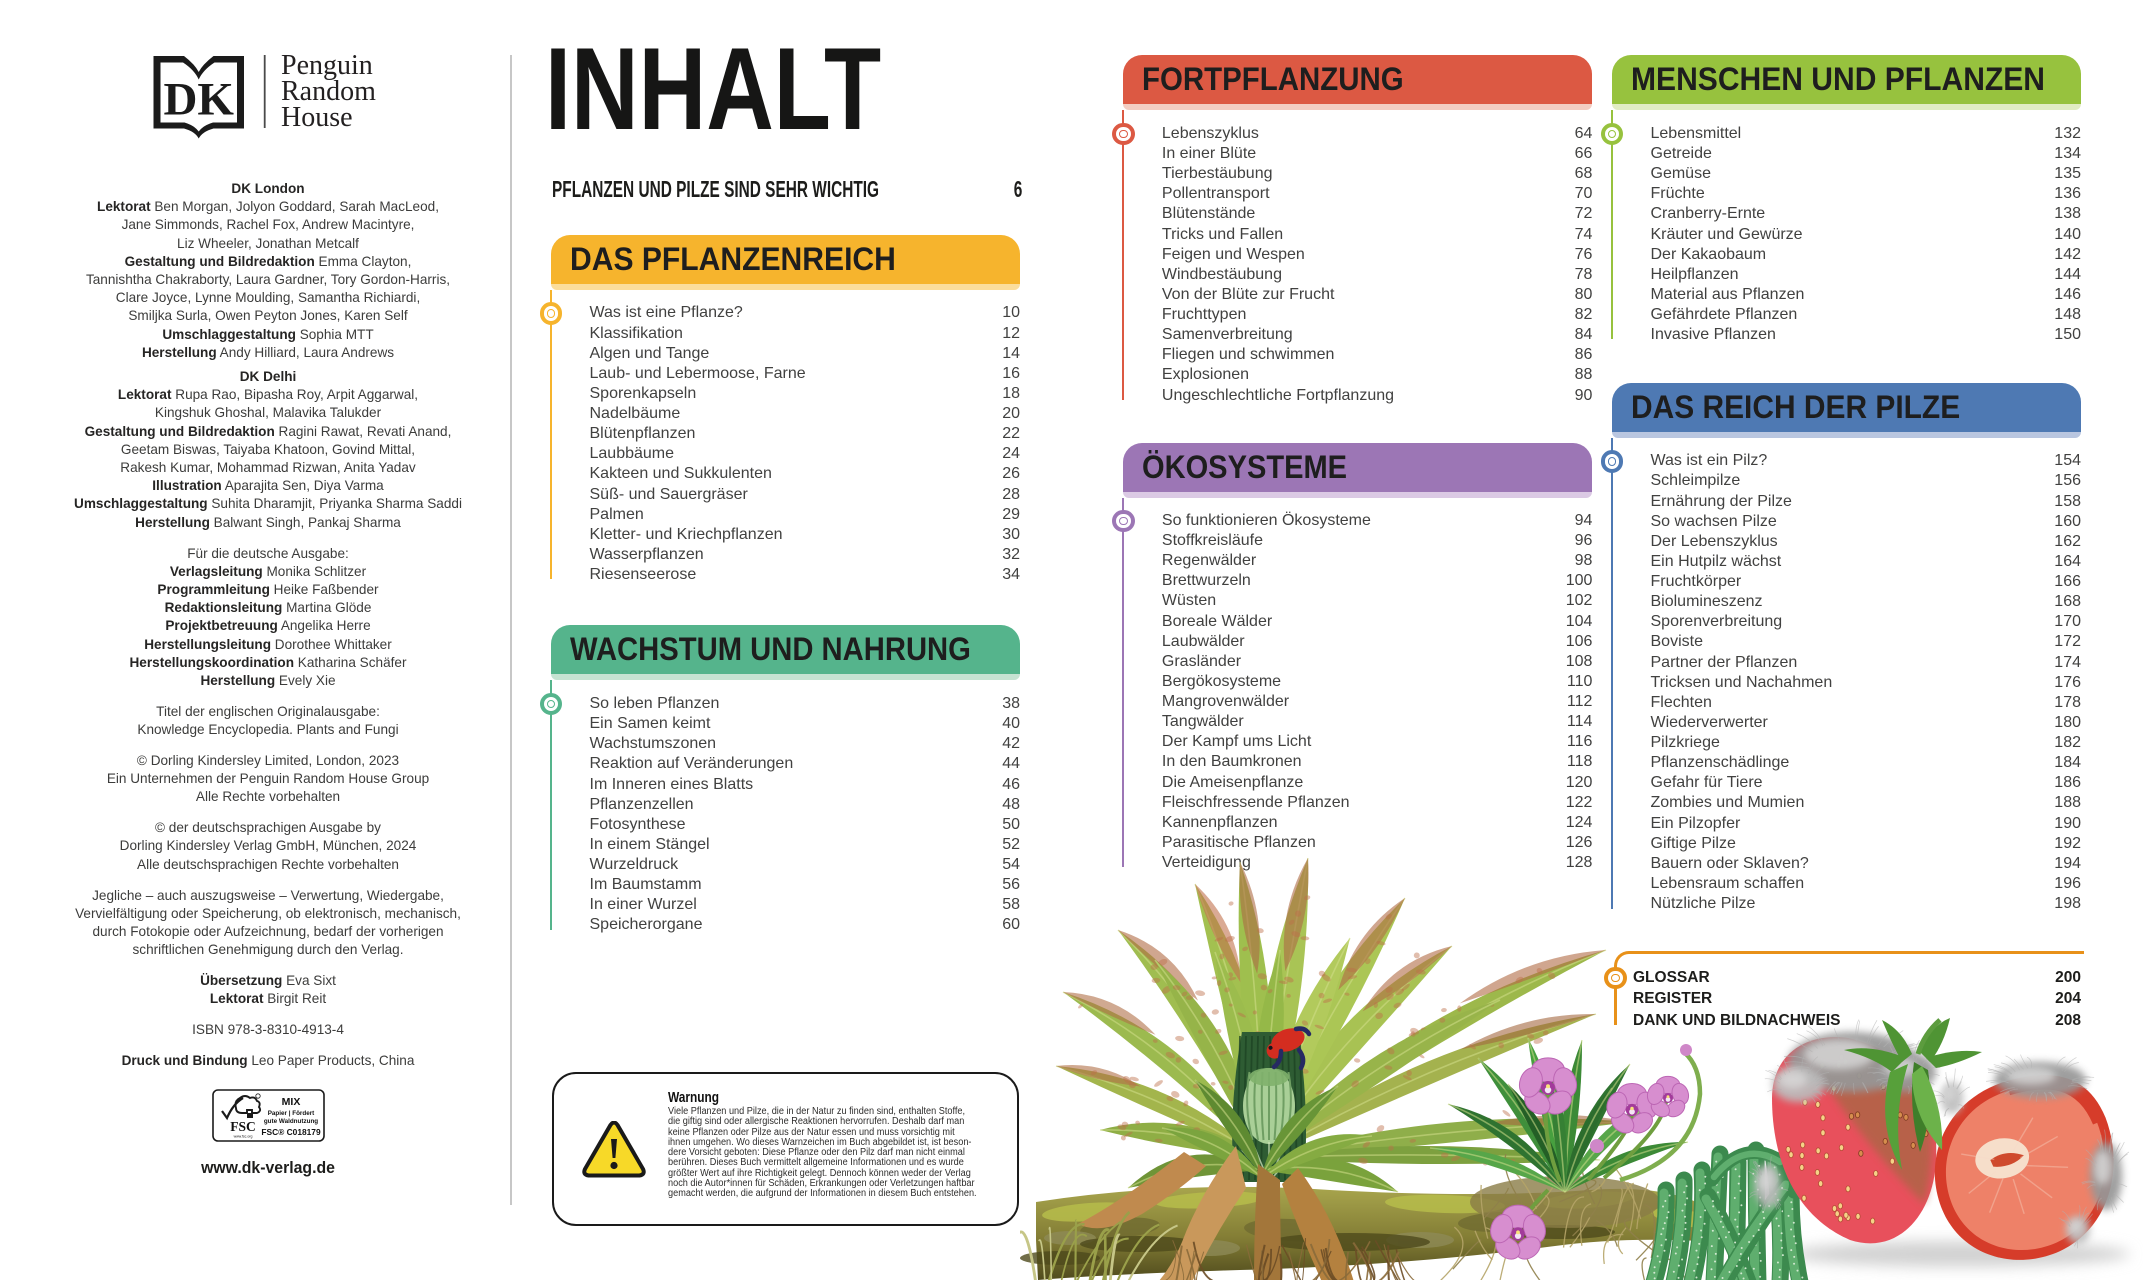 This screenshot has height=1280, width=2143. What do you see at coordinates (291, 1102) in the screenshot?
I see `svg-text: MIX` at bounding box center [291, 1102].